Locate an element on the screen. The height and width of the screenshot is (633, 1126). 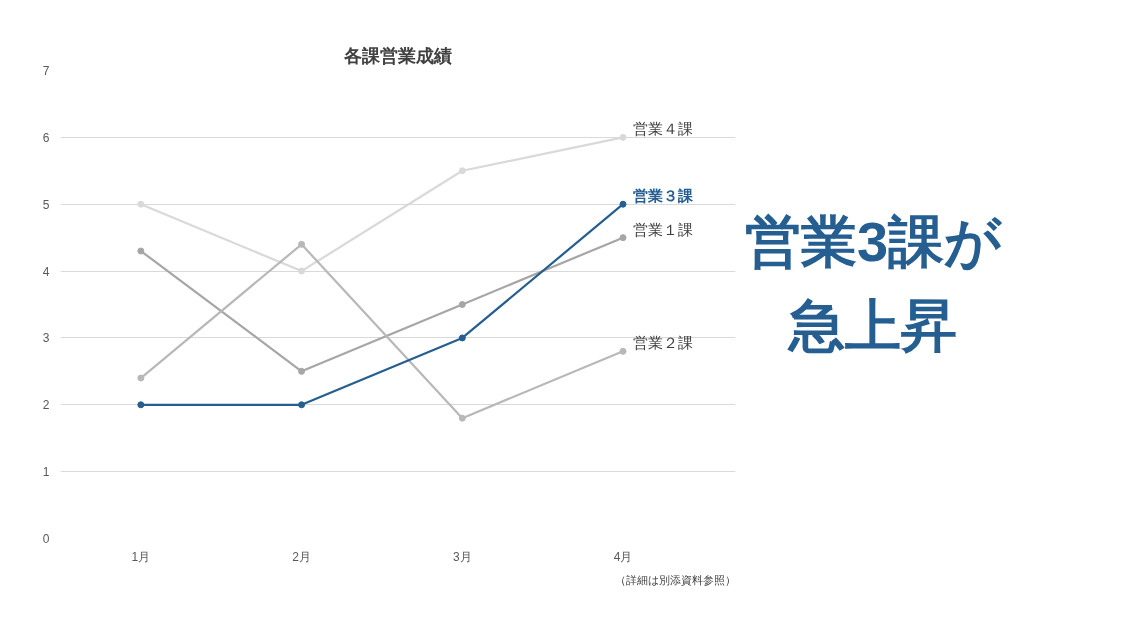
x-tick-label: 3月 is located at coordinates (462, 556).